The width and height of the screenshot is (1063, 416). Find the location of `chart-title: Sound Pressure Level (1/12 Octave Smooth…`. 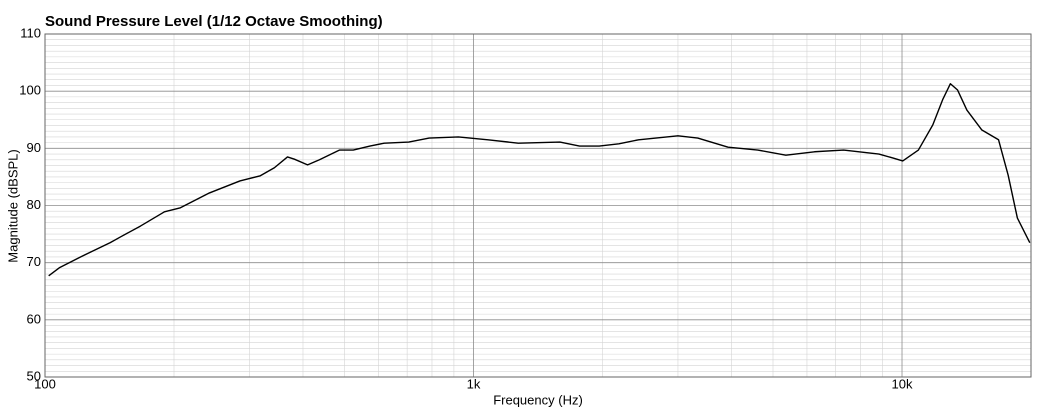

chart-title: Sound Pressure Level (1/12 Octave Smooth… is located at coordinates (214, 21).